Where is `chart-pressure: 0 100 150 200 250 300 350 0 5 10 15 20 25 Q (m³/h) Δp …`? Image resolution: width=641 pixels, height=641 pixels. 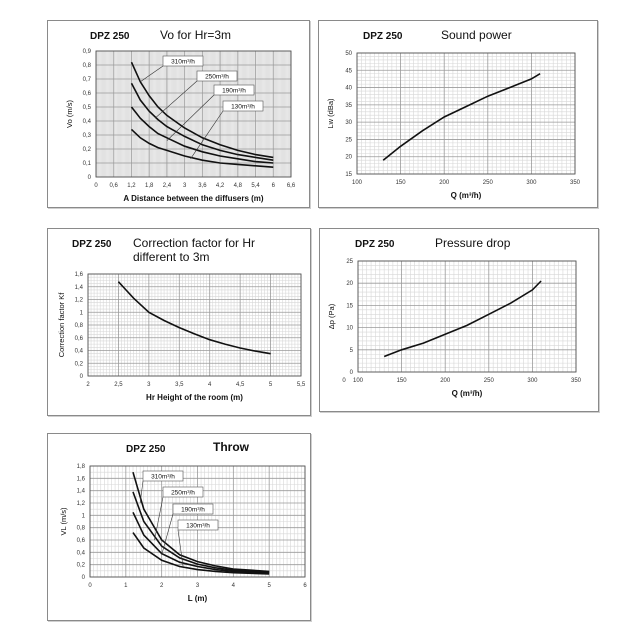
chart-pressure: 0 100 150 200 250 300 350 0 5 10 15 20 25 Q (m³/h) Δp … is located at coordinates (454, 328).